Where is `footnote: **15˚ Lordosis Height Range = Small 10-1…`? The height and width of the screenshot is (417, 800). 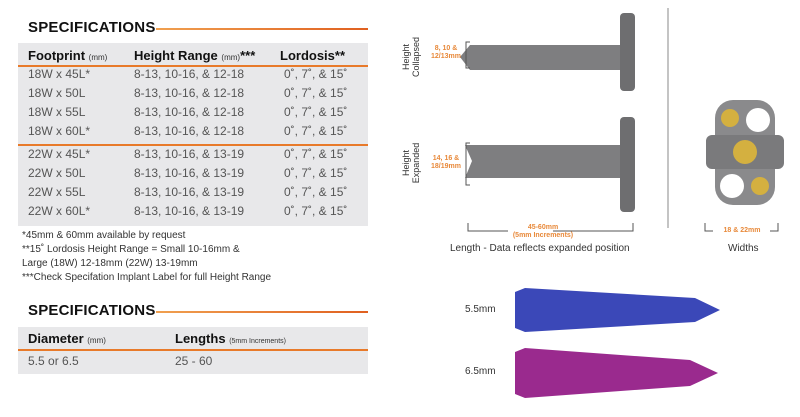
footnote: **15˚ Lordosis Height Range = Small 10-1… is located at coordinates (131, 249).